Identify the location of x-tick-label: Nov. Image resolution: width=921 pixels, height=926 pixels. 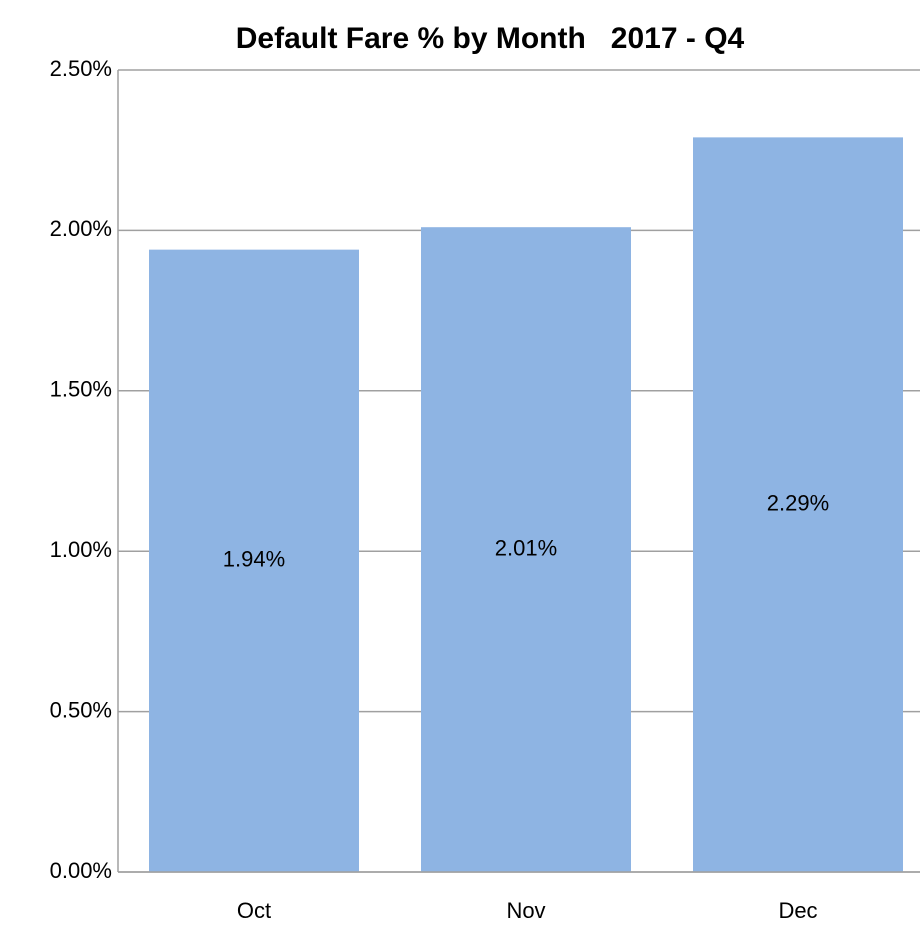
(525, 910).